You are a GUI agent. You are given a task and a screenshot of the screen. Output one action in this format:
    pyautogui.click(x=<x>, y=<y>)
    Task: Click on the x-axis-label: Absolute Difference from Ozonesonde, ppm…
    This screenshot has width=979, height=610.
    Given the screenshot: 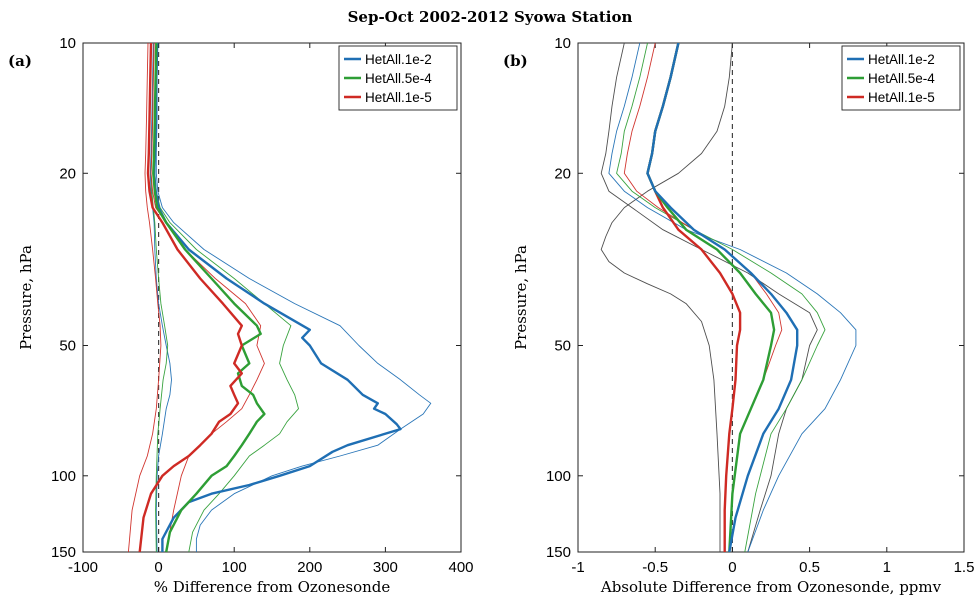 What is the action you would take?
    pyautogui.click(x=771, y=587)
    